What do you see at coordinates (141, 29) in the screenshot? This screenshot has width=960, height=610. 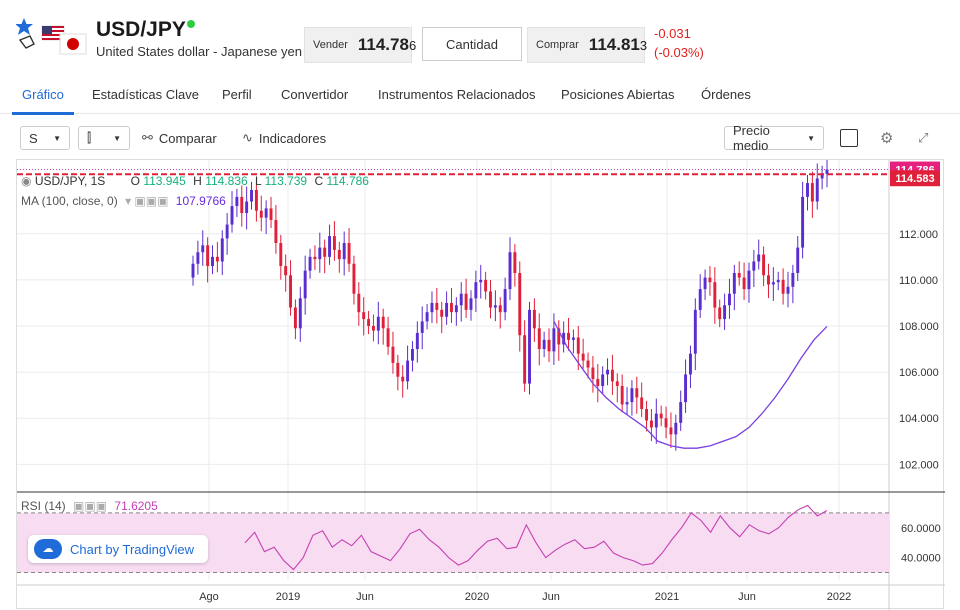 I see `instrument-title: USD/JPY` at bounding box center [141, 29].